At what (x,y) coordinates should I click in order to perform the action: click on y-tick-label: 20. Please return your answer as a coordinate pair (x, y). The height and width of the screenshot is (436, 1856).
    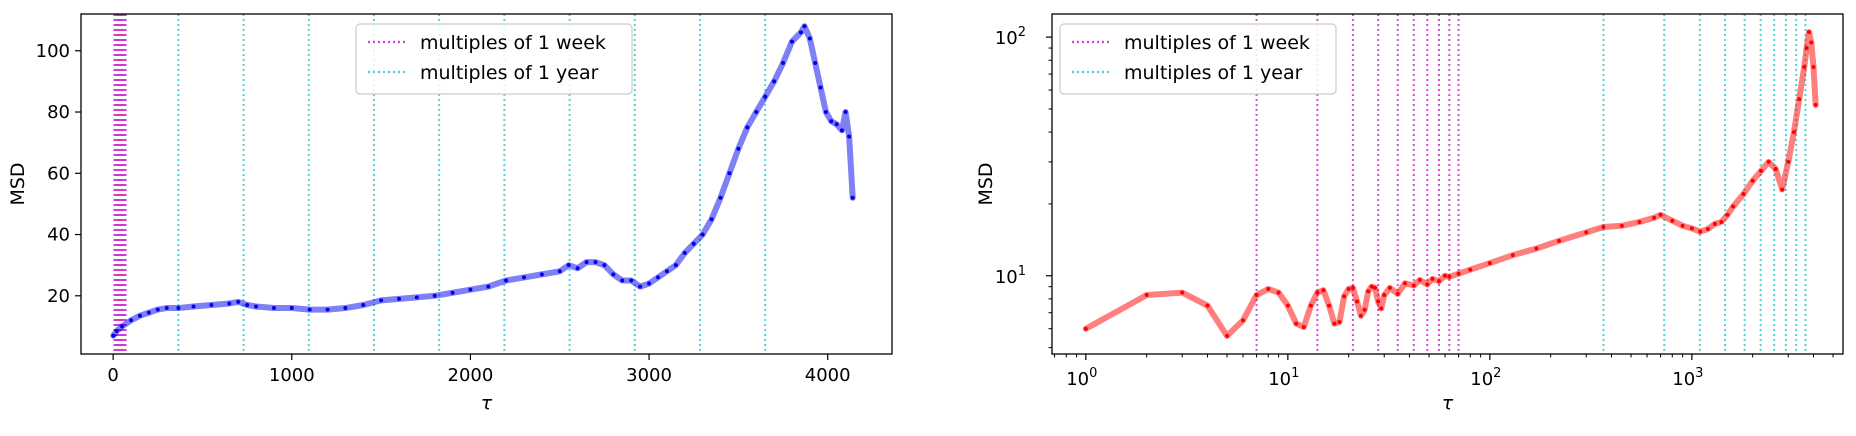
    Looking at the image, I should click on (58, 296).